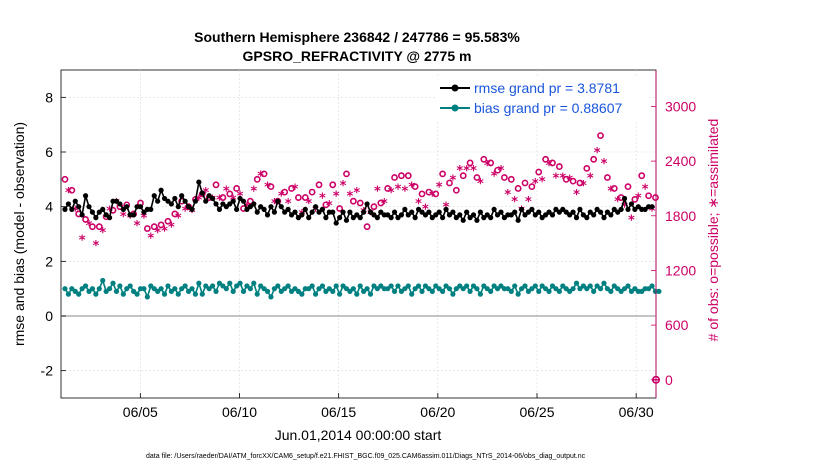  I want to click on legend-rmse-label: rmse grand pr = 3.8781, so click(547, 88).